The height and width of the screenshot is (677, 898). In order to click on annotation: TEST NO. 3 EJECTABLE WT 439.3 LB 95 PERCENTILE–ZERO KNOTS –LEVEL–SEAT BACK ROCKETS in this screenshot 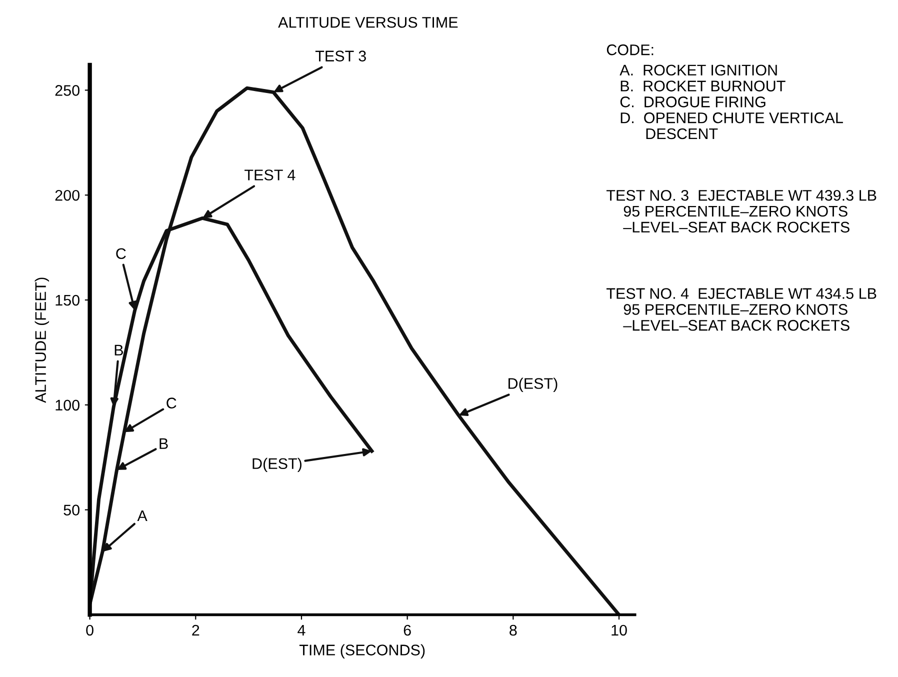, I will do `click(741, 211)`.